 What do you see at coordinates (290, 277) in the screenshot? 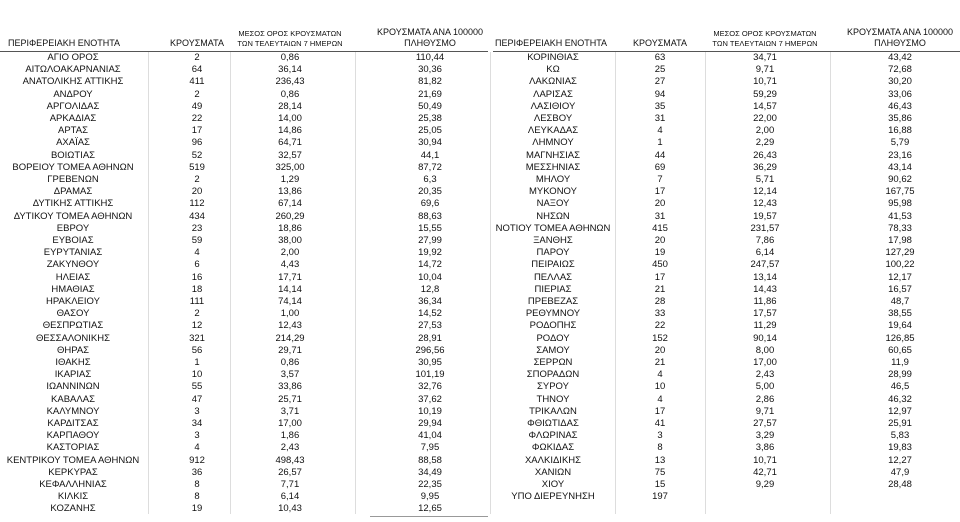
I see `table-cell: 17,71` at bounding box center [290, 277].